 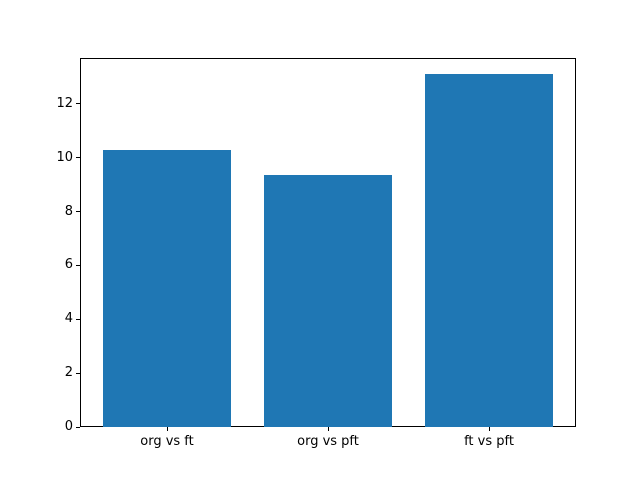 What do you see at coordinates (489, 250) in the screenshot?
I see `bar-ft-vs-pft` at bounding box center [489, 250].